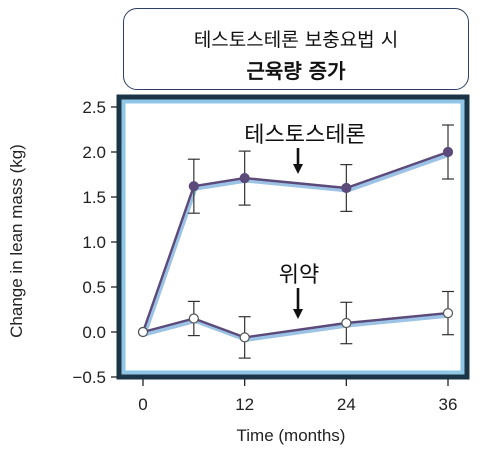  What do you see at coordinates (448, 404) in the screenshot?
I see `x-tick-label: 36` at bounding box center [448, 404].